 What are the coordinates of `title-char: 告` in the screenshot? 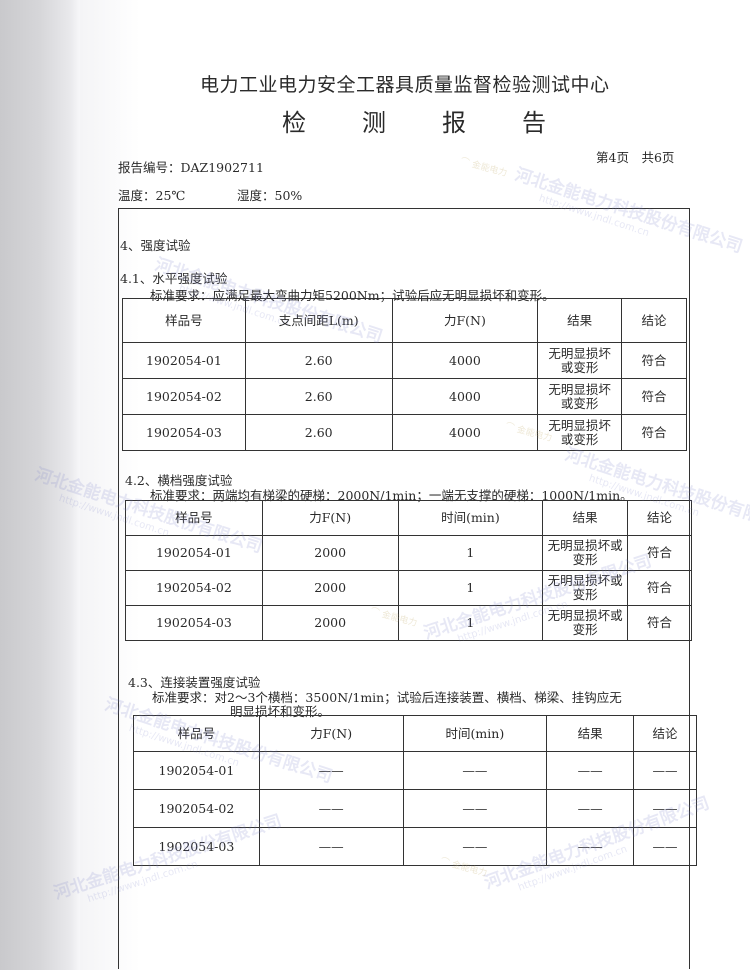 It's located at (534, 123).